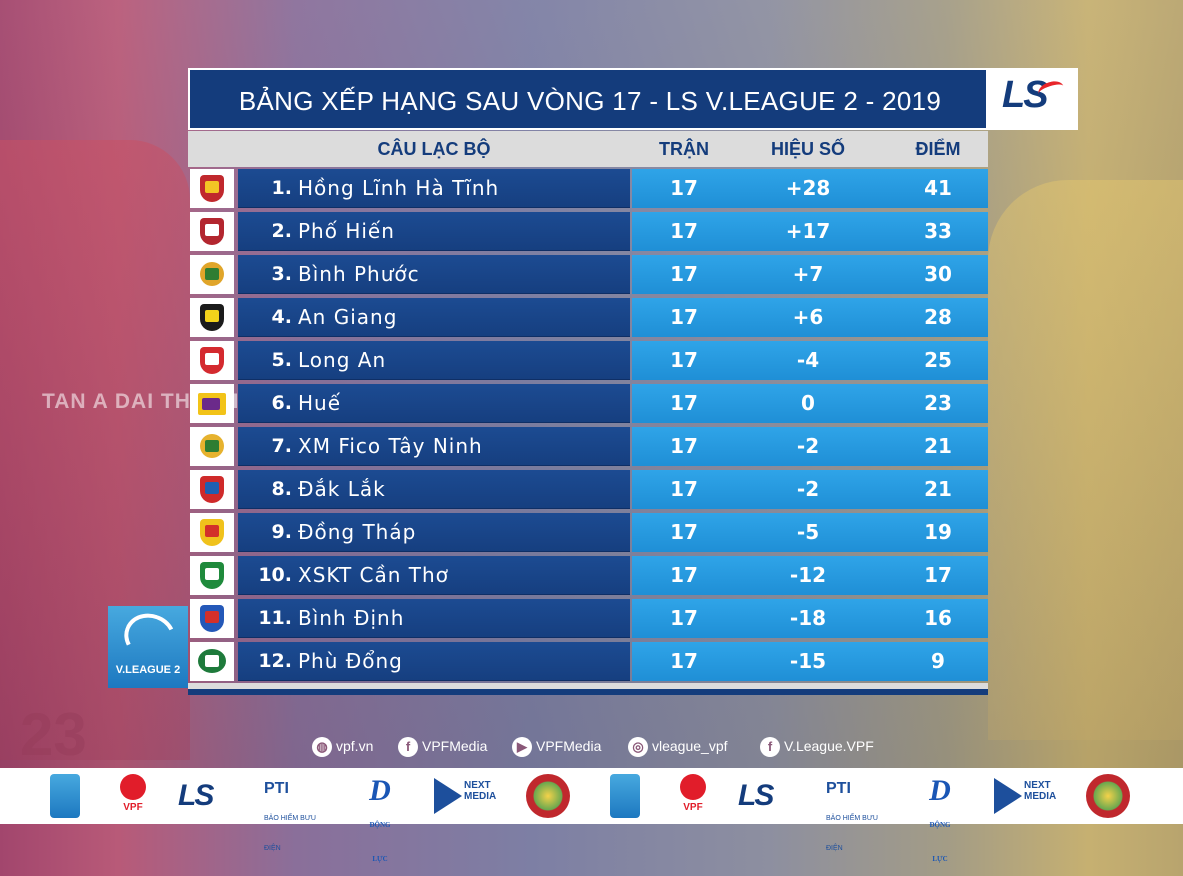 The width and height of the screenshot is (1183, 876). Describe the element at coordinates (281, 188) in the screenshot. I see `rank: 1.` at that location.